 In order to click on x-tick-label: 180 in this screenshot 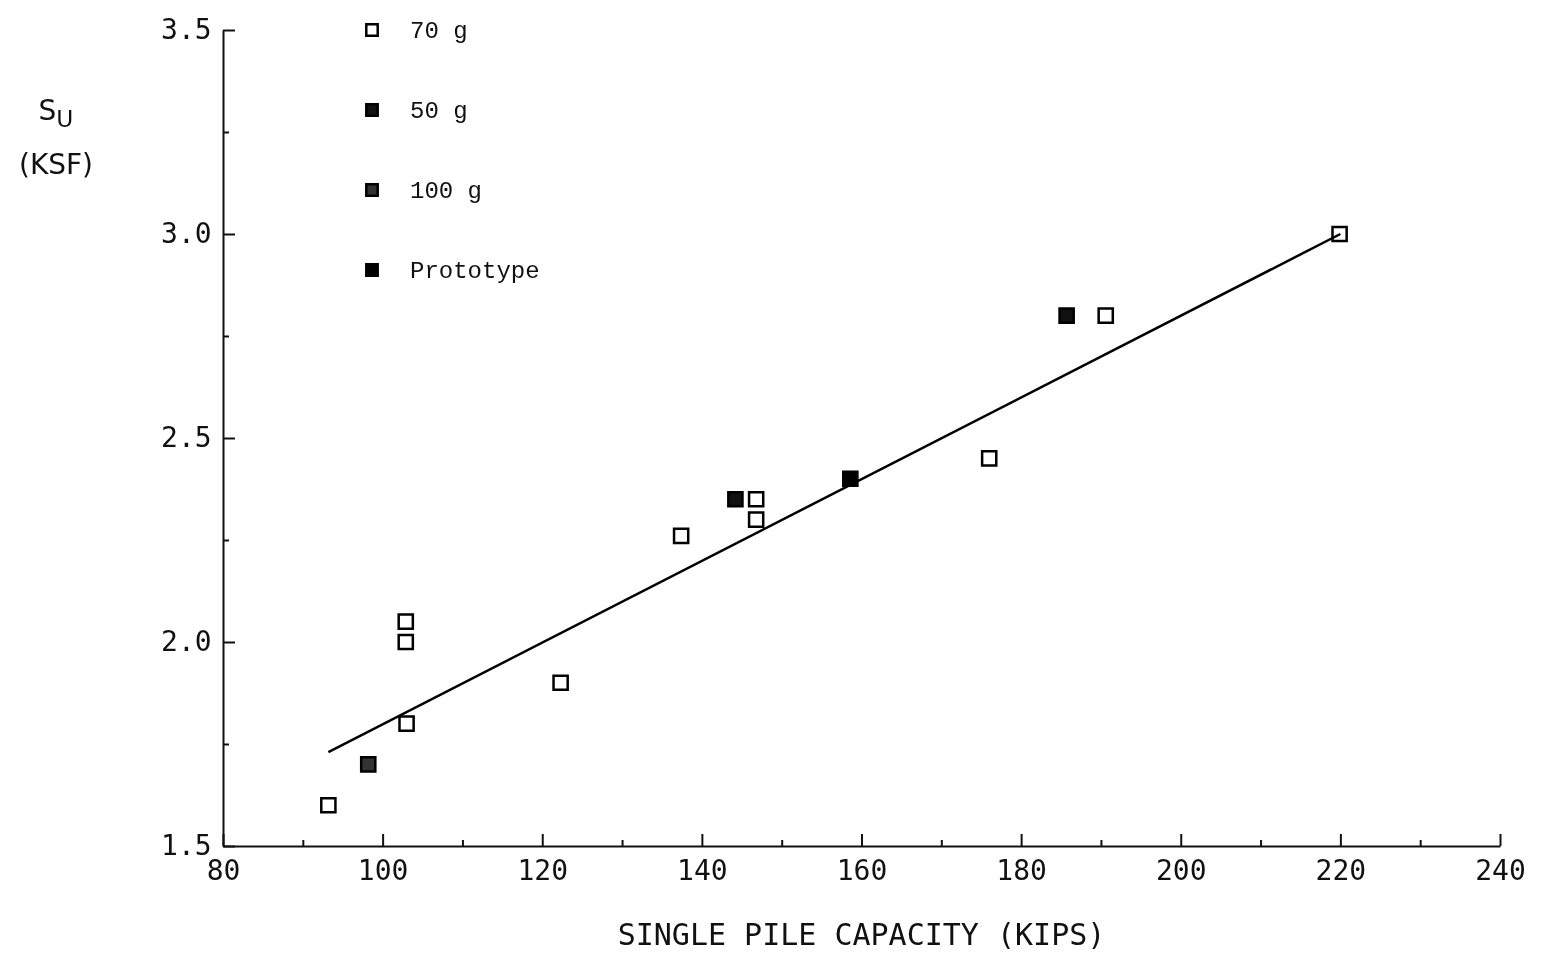, I will do `click(1021, 870)`.